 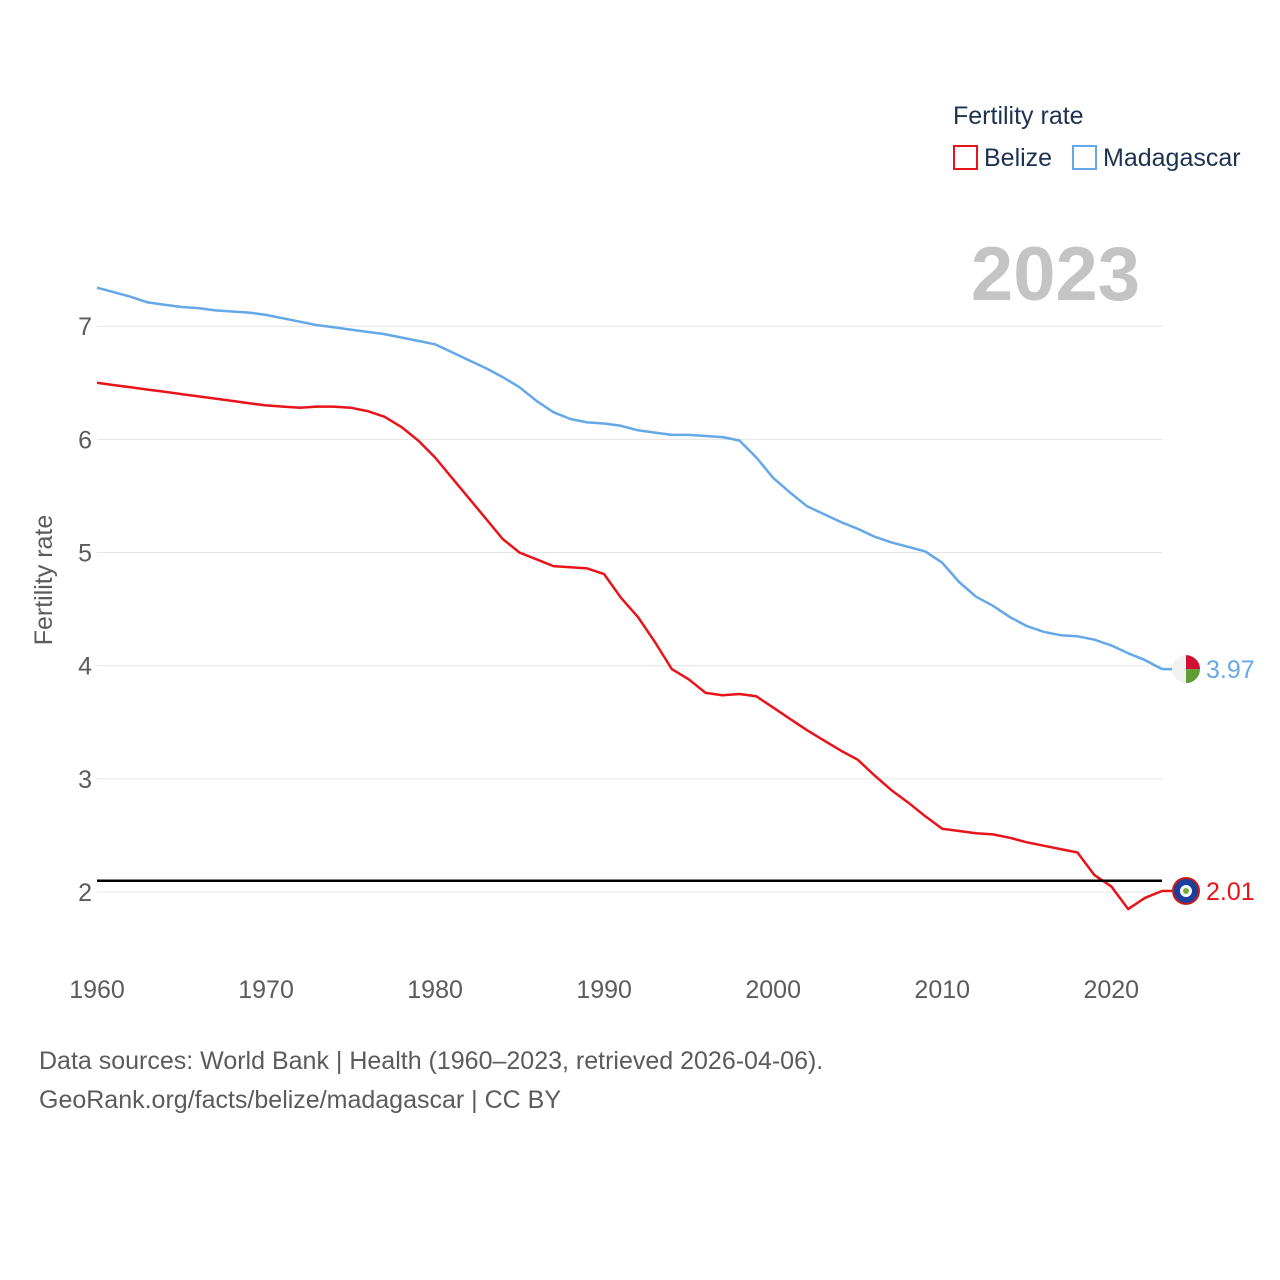 What do you see at coordinates (1208, 780) in the screenshot?
I see `end-markers: 2.01 3.97` at bounding box center [1208, 780].